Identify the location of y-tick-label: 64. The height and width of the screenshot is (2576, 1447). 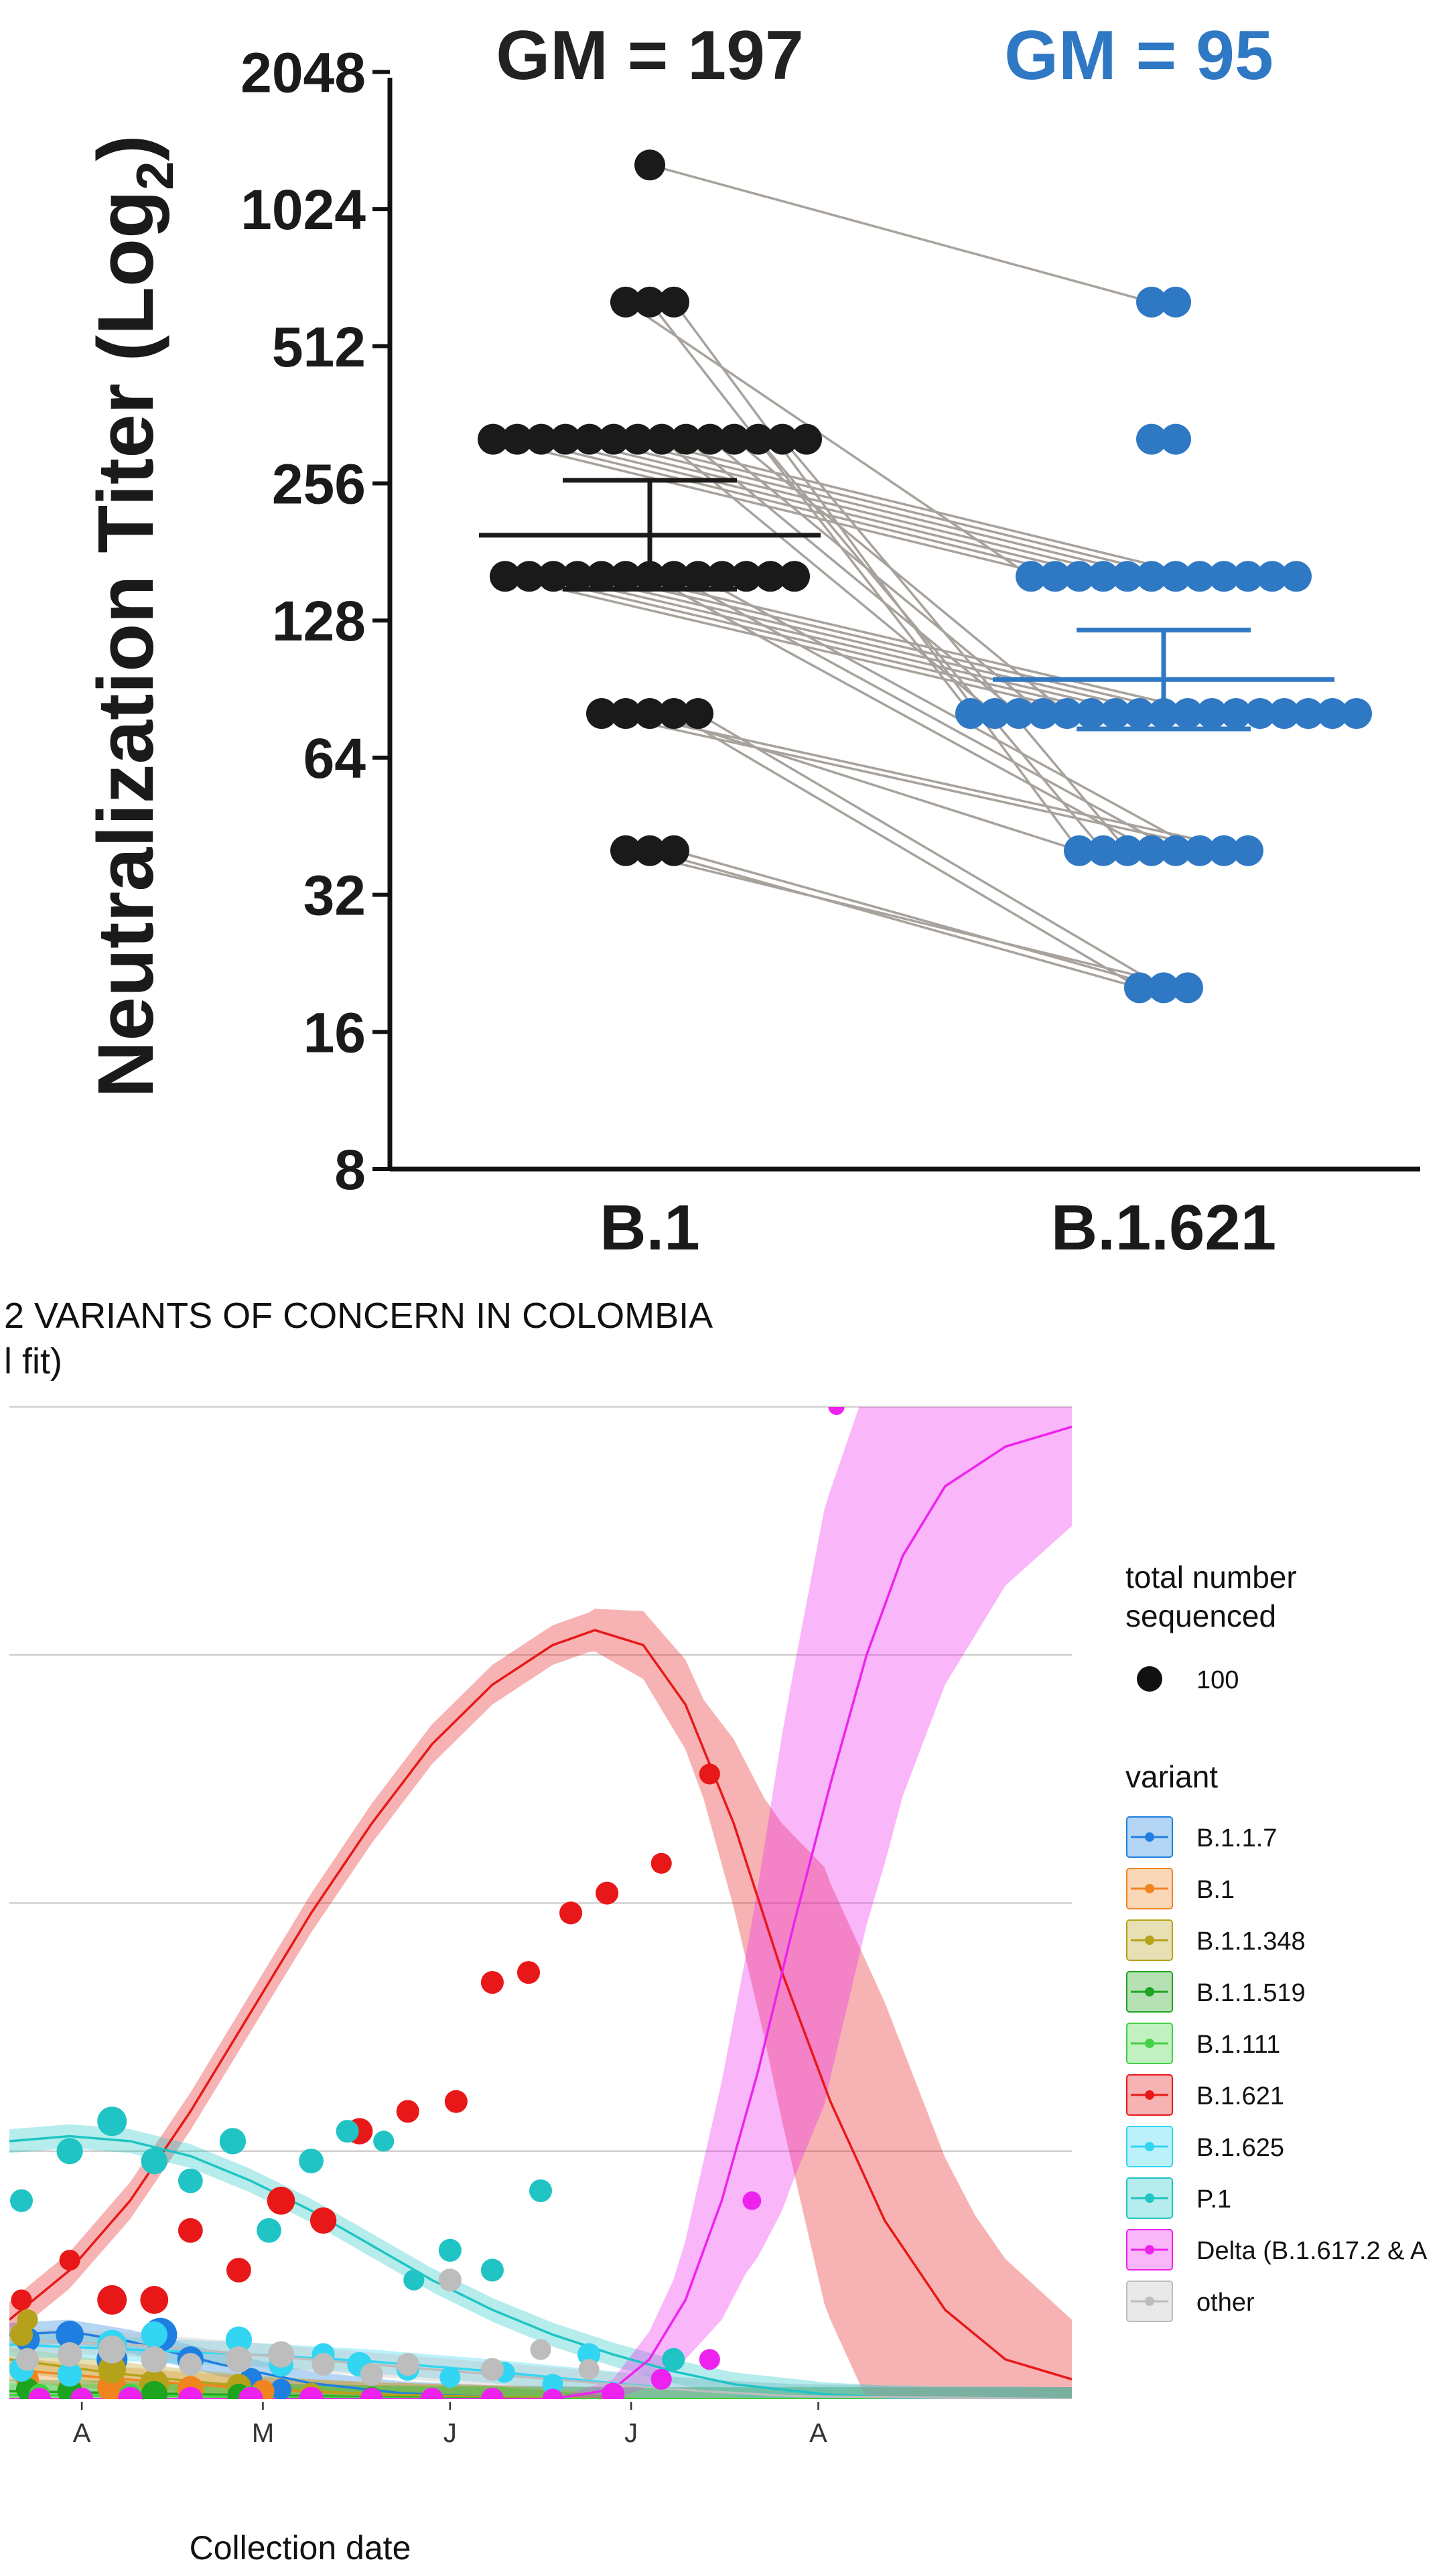
(334, 759).